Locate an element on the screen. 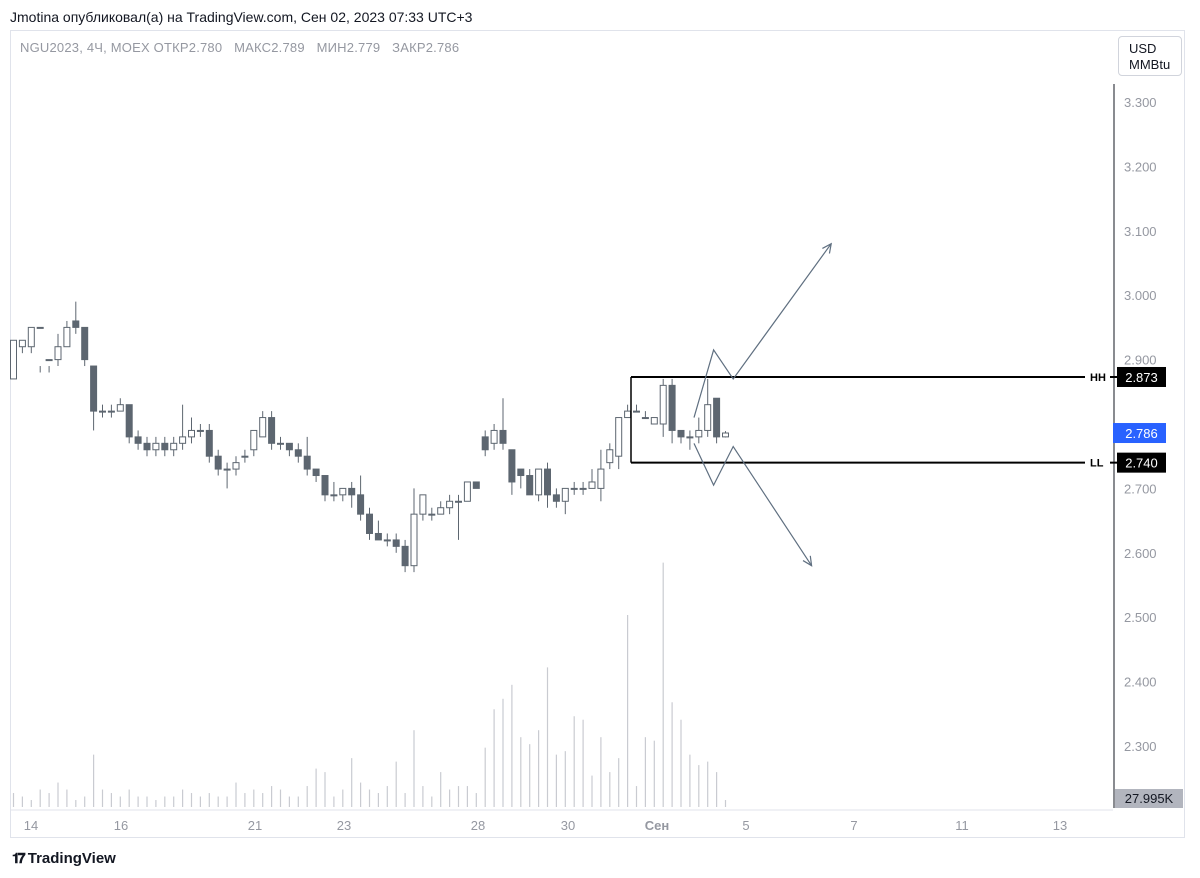 The height and width of the screenshot is (878, 1200). tradingview-logo-icon: 𝟏𝟕 is located at coordinates (19, 858).